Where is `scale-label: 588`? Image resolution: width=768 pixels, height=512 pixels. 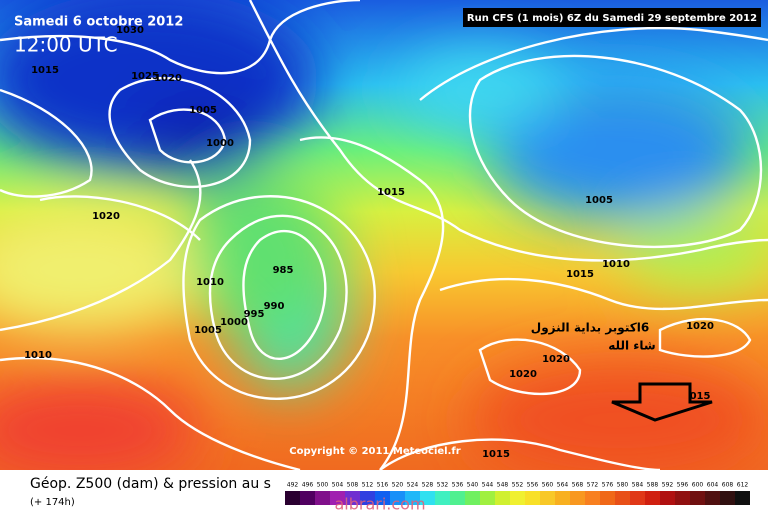 scale-label: 588 is located at coordinates (653, 485).